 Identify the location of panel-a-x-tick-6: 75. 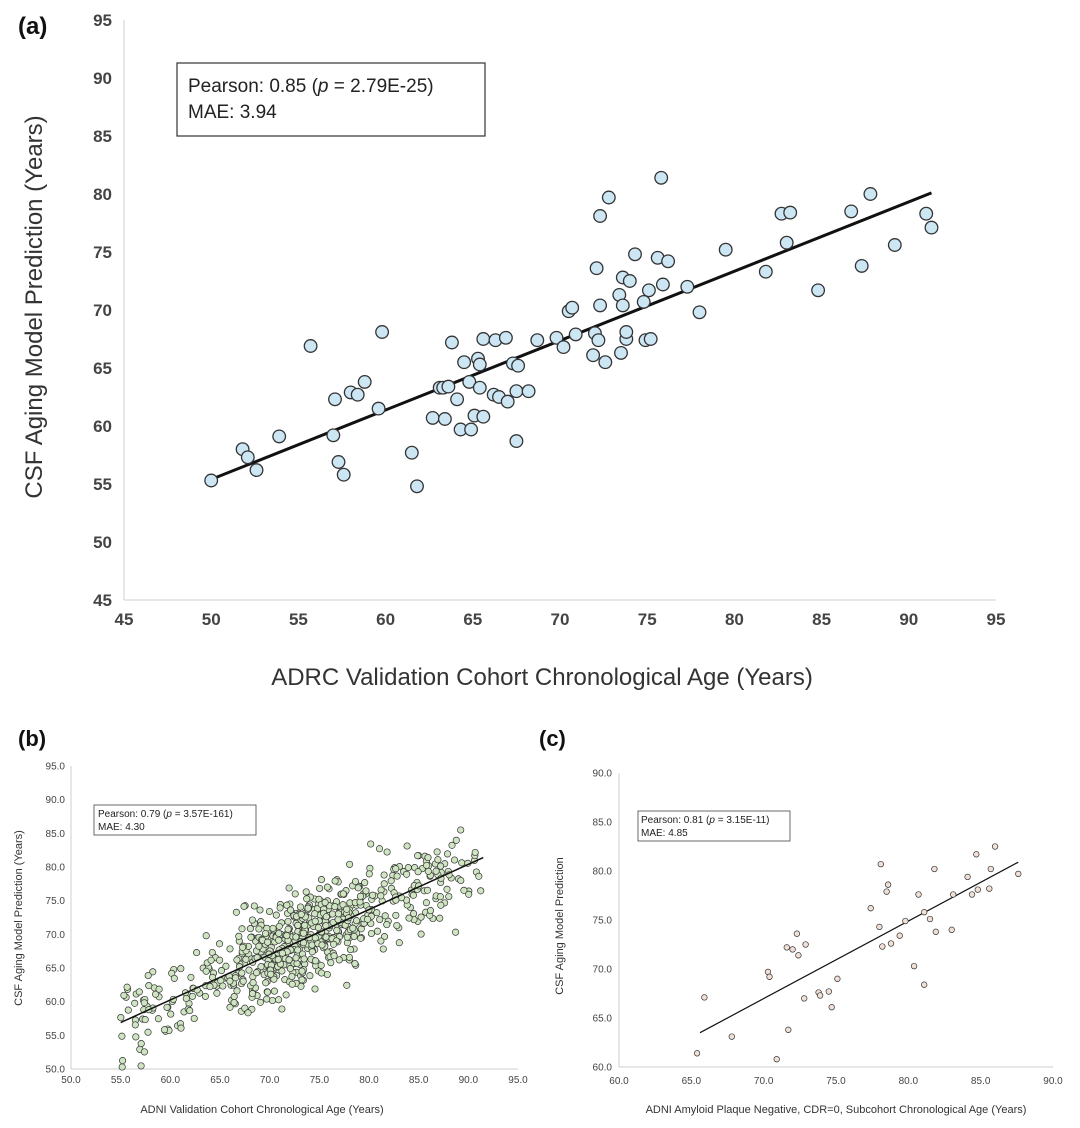
(647, 619).